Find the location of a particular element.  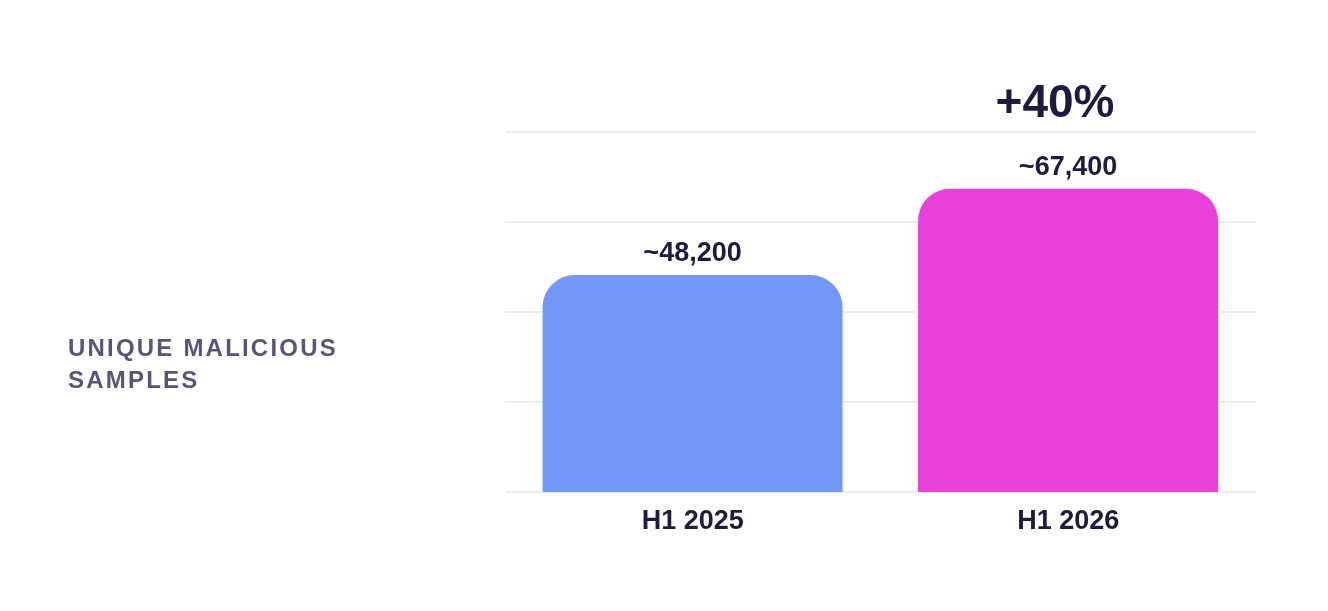

text: UNIQUE MALICIOUS SAMPLES is located at coordinates (203, 364).